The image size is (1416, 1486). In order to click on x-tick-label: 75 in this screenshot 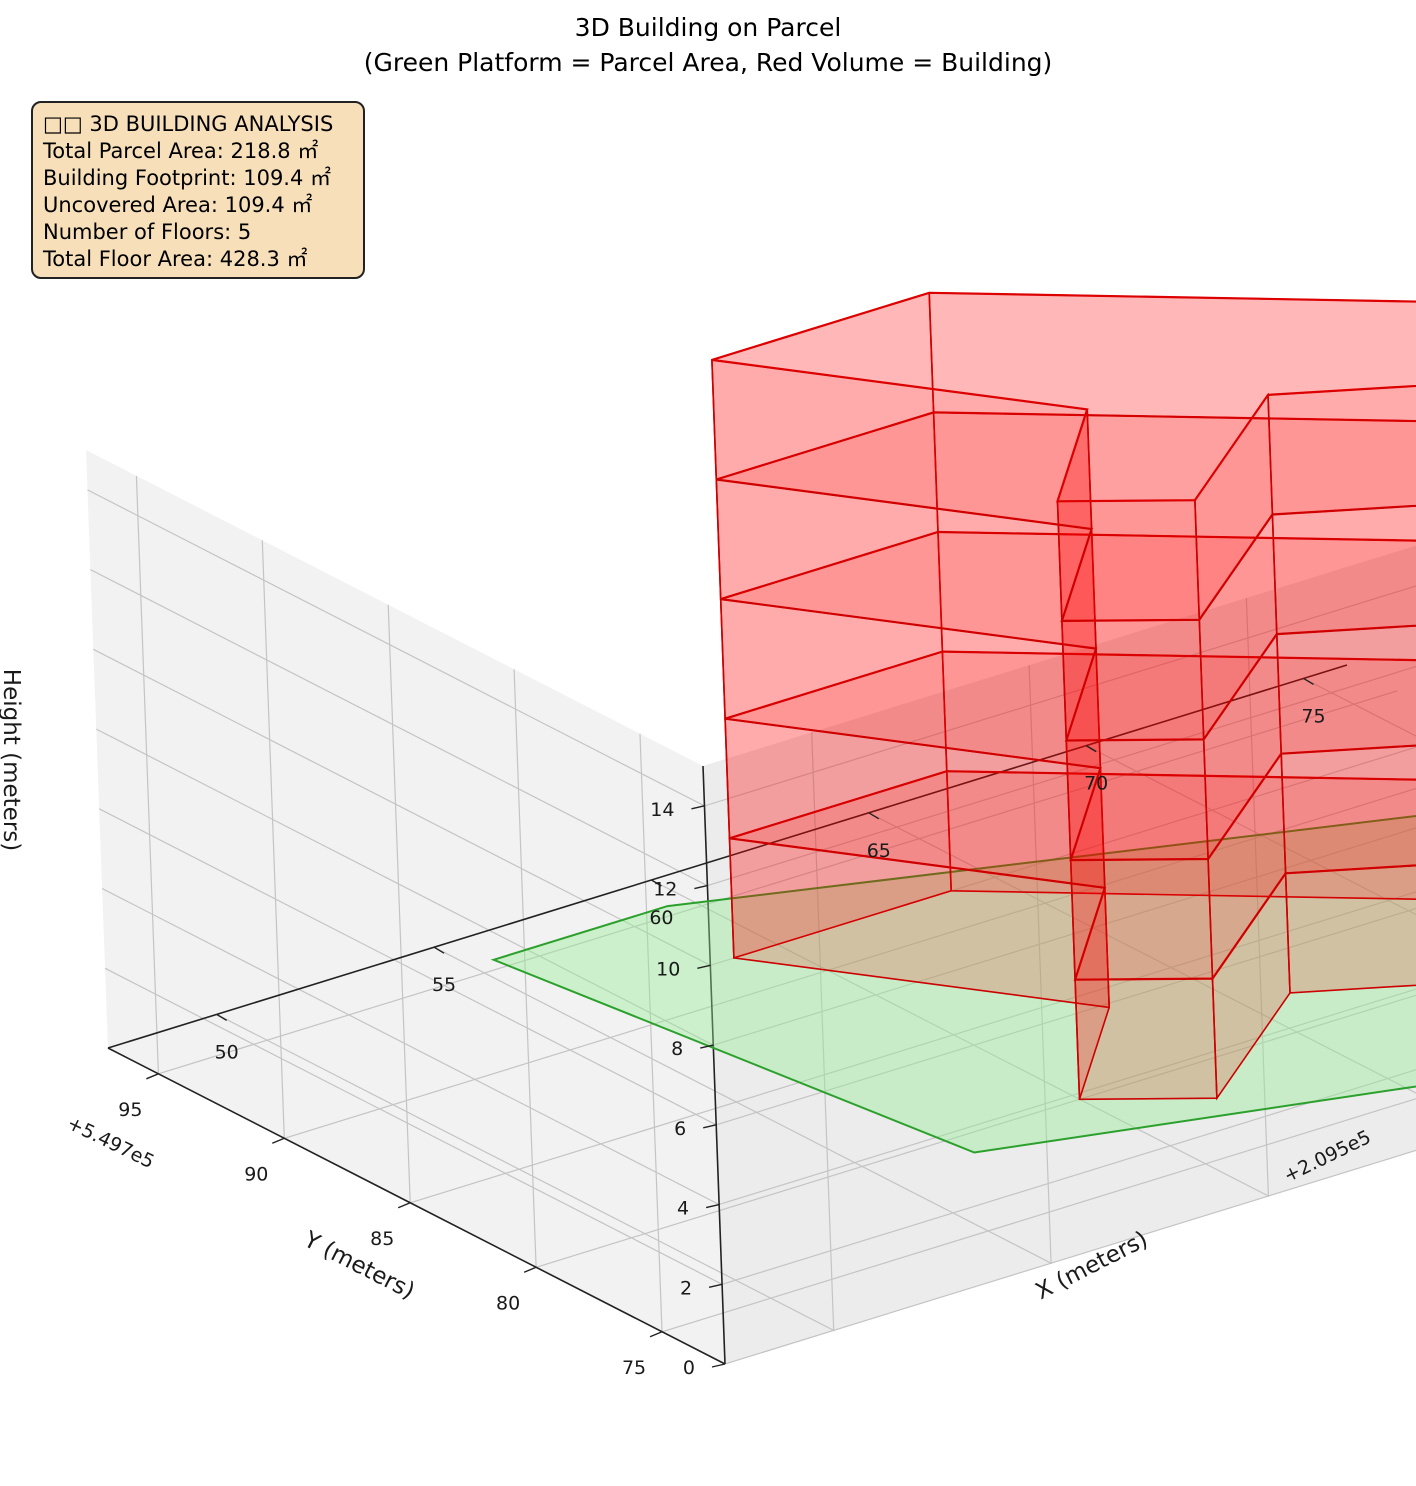, I will do `click(1313, 716)`.